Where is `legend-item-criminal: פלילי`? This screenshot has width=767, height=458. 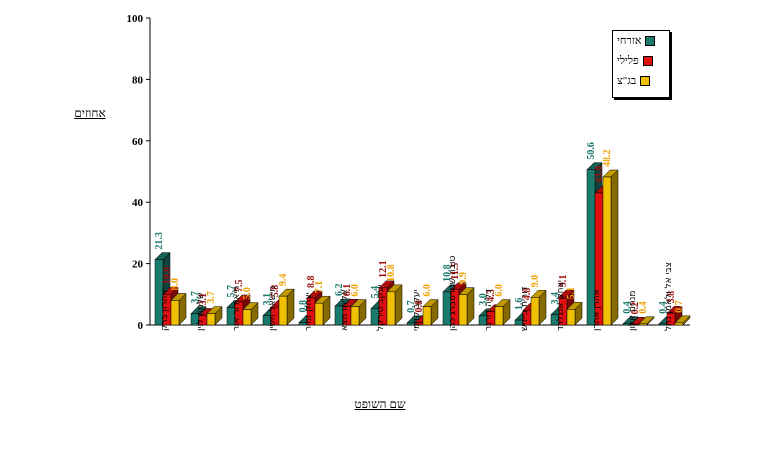
legend-item-criminal: פלילי is located at coordinates (641, 61).